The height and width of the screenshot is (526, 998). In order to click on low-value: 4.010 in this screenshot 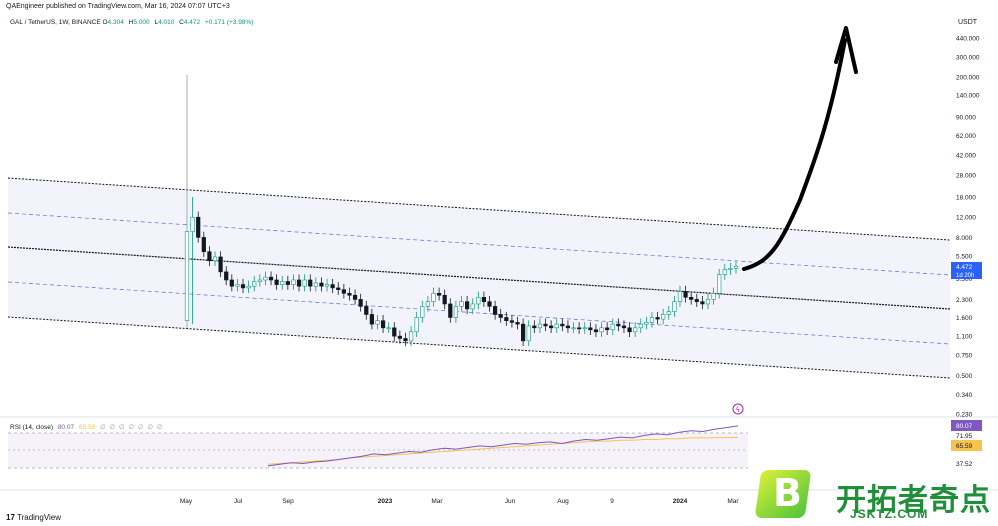, I will do `click(166, 22)`.